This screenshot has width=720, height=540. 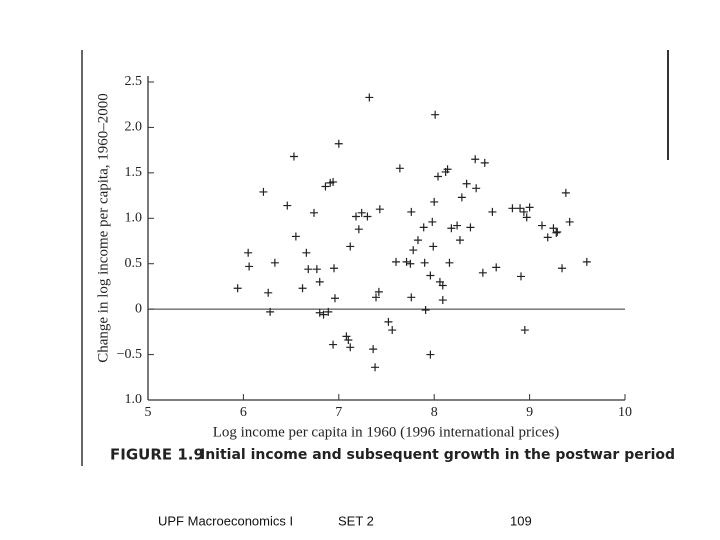 I want to click on footer-page: 109, so click(x=521, y=520).